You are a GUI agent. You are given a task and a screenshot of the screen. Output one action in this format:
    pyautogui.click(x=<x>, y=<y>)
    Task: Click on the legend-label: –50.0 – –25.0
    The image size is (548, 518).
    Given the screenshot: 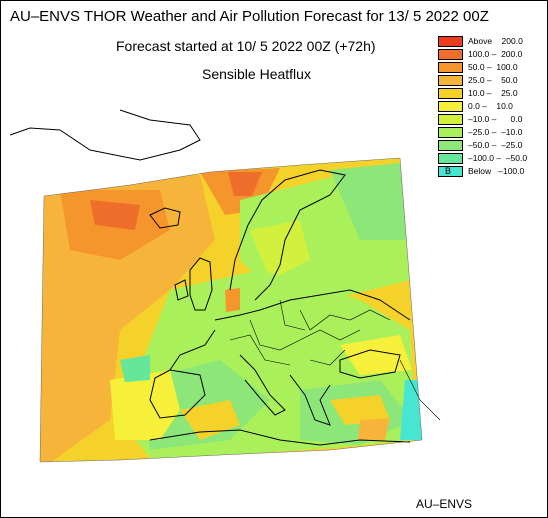 What is the action you would take?
    pyautogui.click(x=495, y=145)
    